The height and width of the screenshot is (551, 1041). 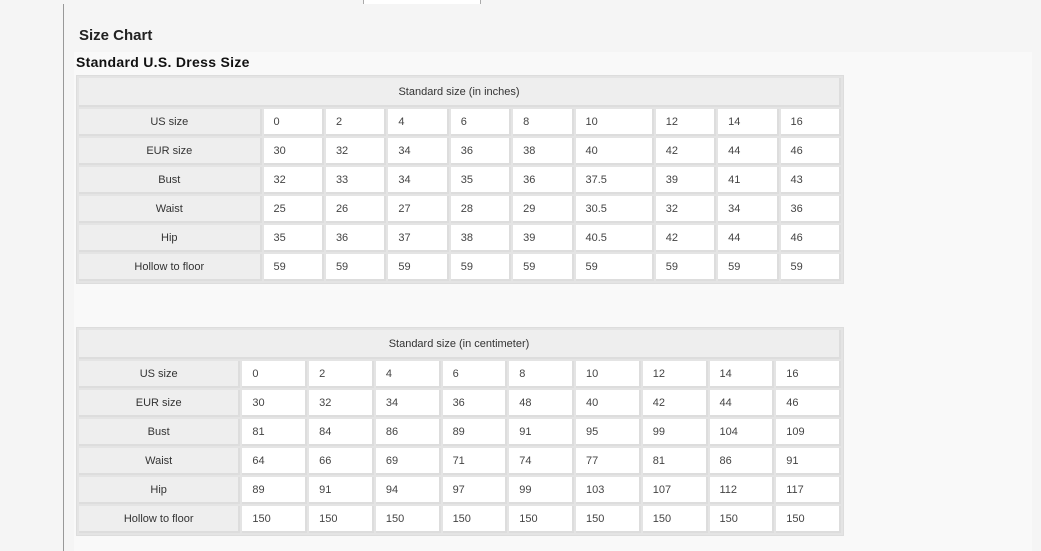 What do you see at coordinates (418, 180) in the screenshot?
I see `table-cell: 34` at bounding box center [418, 180].